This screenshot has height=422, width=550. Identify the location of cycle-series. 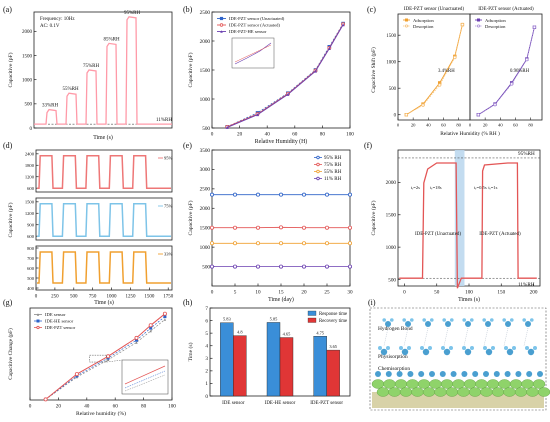
(104, 172).